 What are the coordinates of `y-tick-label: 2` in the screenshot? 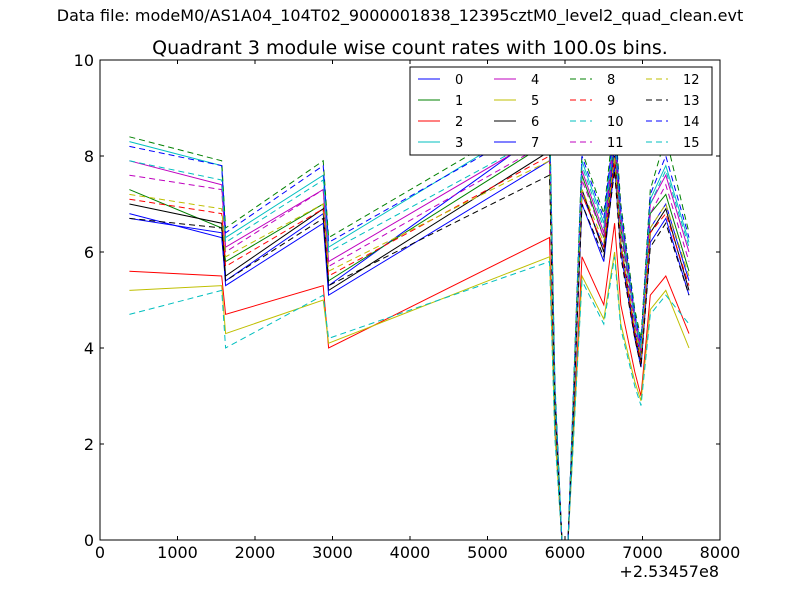 It's located at (89, 444).